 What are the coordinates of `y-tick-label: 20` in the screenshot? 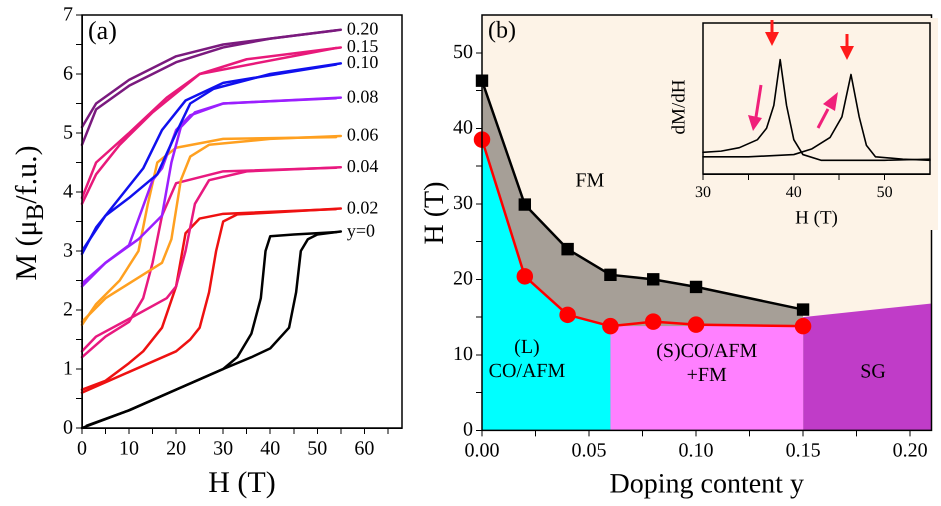 It's located at (463, 279).